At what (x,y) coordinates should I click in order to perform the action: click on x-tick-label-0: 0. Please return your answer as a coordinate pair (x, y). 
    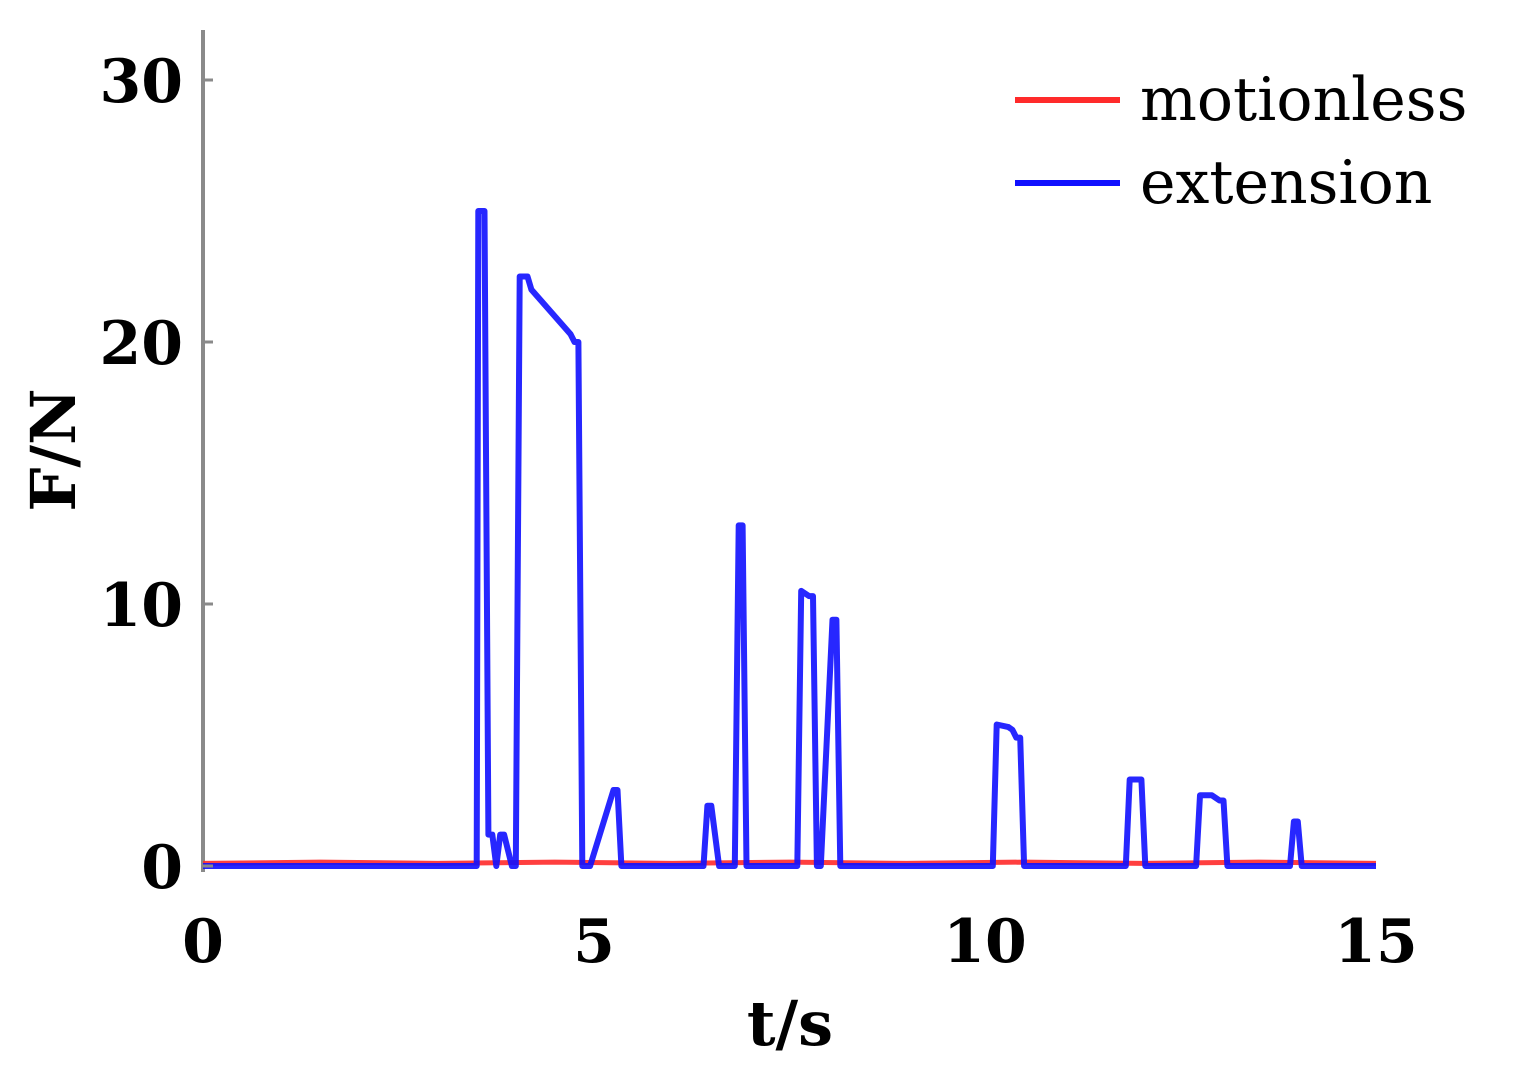
    Looking at the image, I should click on (203, 942).